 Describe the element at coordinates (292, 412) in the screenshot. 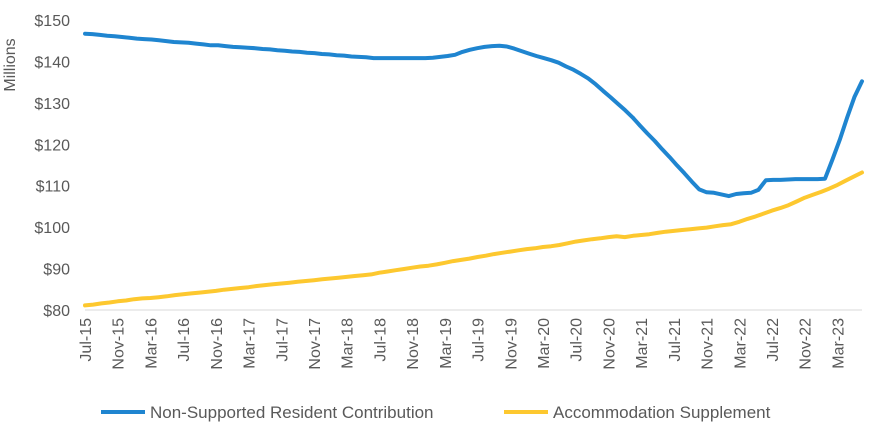

I see `legend-label-nsrc: Non-Supported Resident Contribution` at that location.